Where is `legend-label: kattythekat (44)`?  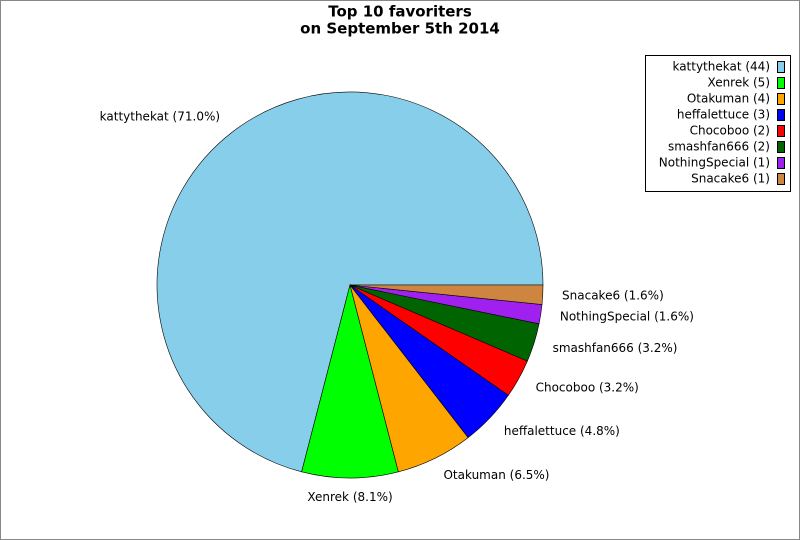 legend-label: kattythekat (44) is located at coordinates (721, 67).